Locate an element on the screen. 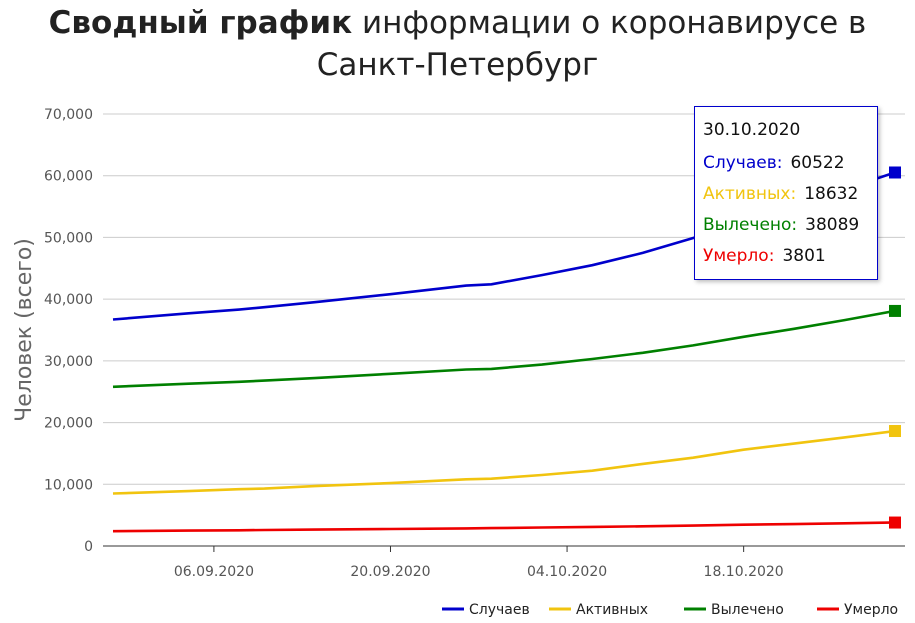 This screenshot has width=915, height=623. tooltip-value: 3801 is located at coordinates (804, 256).